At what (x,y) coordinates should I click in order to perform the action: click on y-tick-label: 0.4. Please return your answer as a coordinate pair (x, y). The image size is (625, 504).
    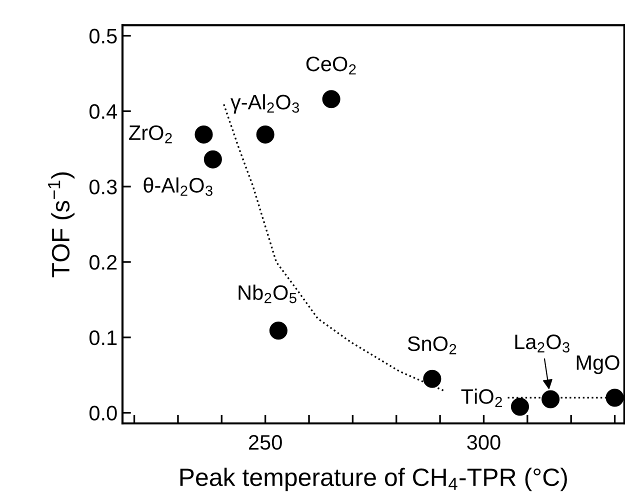
    Looking at the image, I should click on (103, 111).